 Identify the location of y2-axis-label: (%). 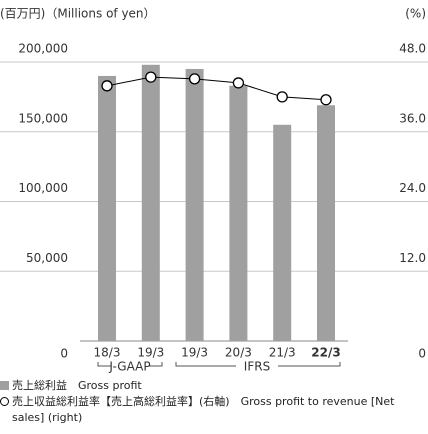
(415, 14).